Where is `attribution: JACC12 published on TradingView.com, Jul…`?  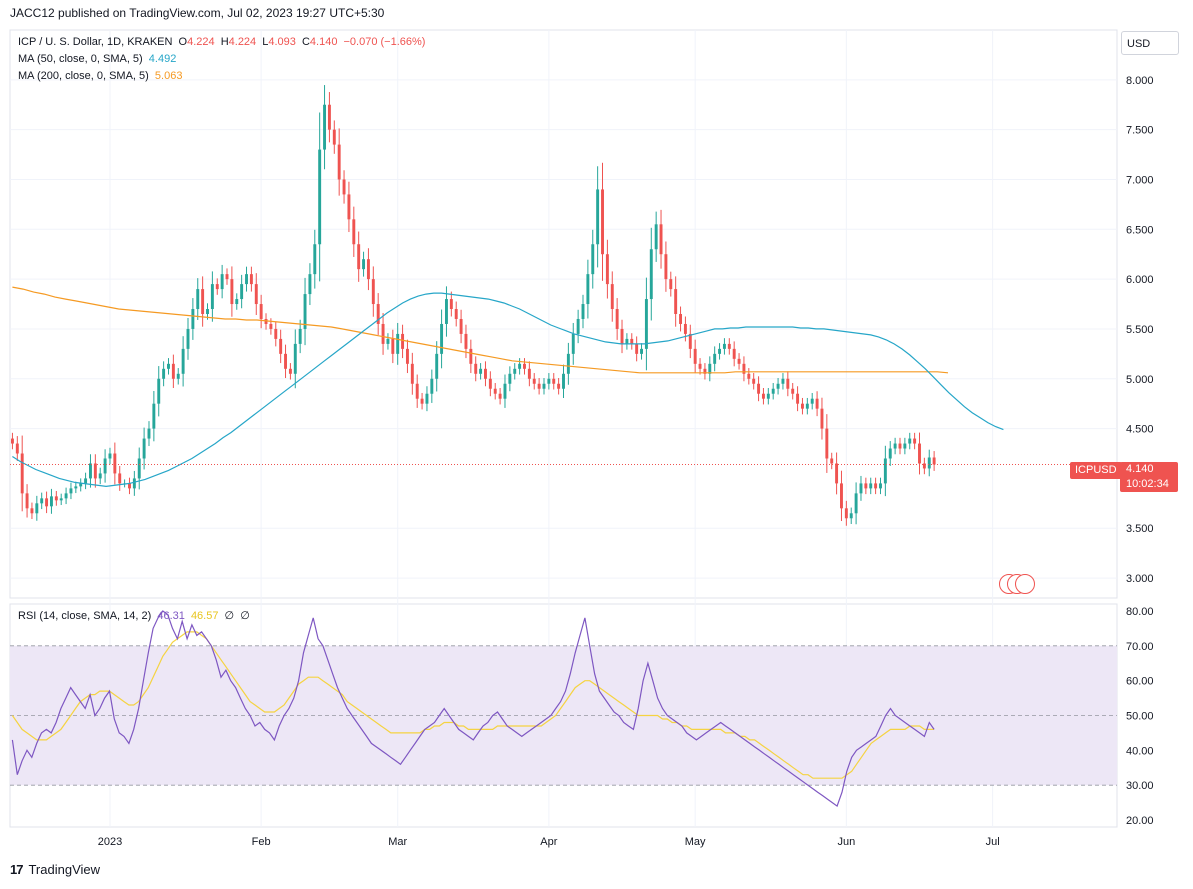 attribution: JACC12 published on TradingView.com, Jul… is located at coordinates (197, 13).